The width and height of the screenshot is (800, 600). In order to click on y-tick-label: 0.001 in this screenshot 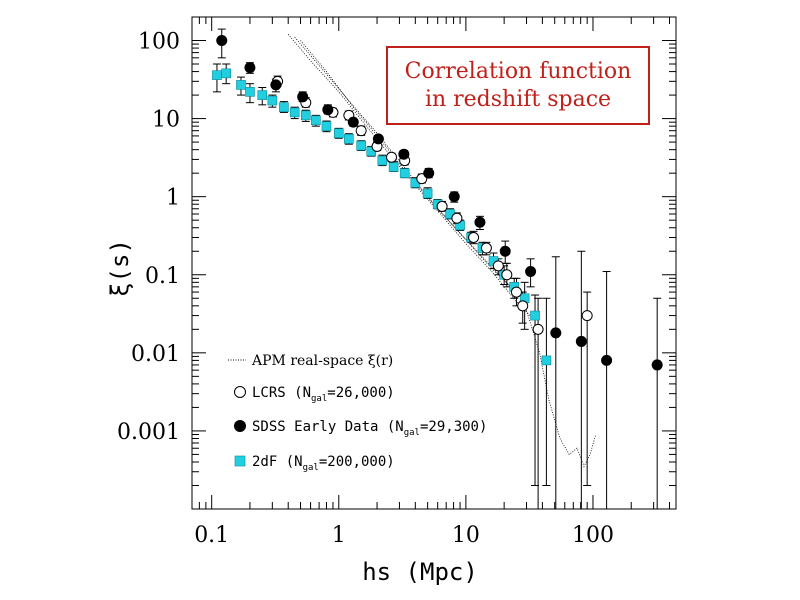, I will do `click(148, 432)`.